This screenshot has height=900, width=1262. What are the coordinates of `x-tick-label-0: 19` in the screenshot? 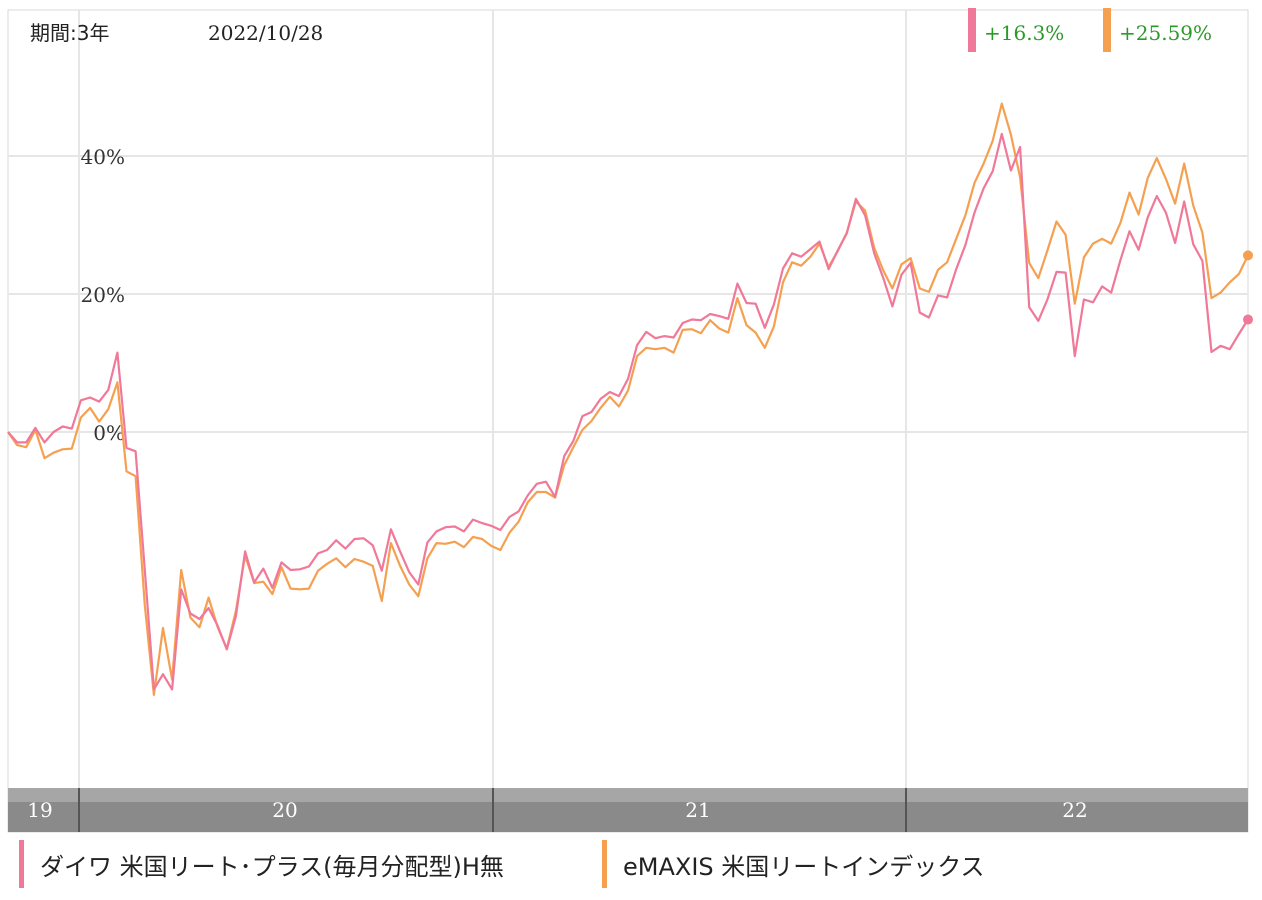 It's located at (39, 810).